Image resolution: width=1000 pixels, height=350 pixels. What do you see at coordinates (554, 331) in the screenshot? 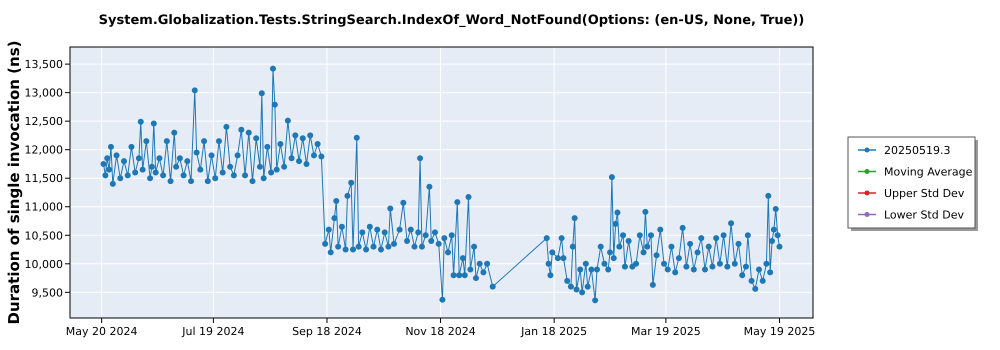
I see `x-tick-label: Jan 18 2025` at bounding box center [554, 331].